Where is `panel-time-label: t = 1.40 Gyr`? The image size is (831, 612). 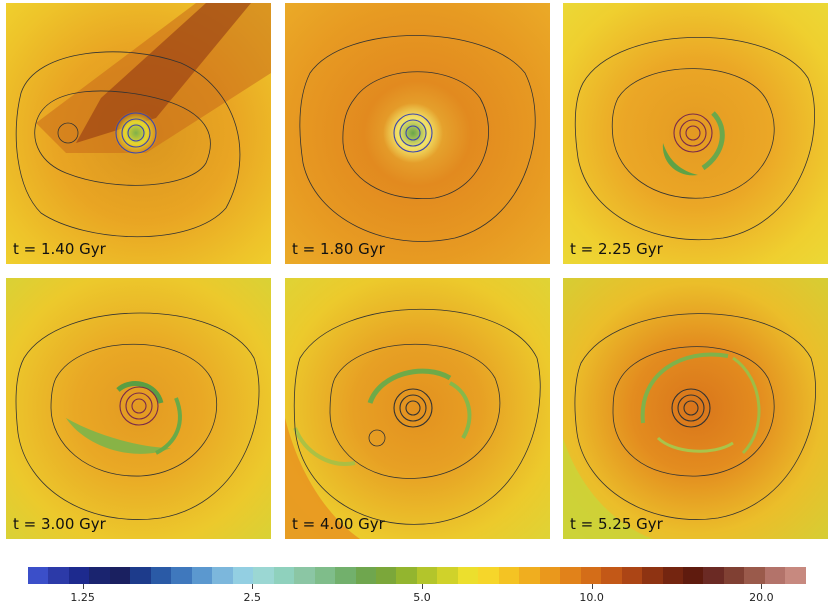
panel-time-label: t = 1.40 Gyr is located at coordinates (59, 249).